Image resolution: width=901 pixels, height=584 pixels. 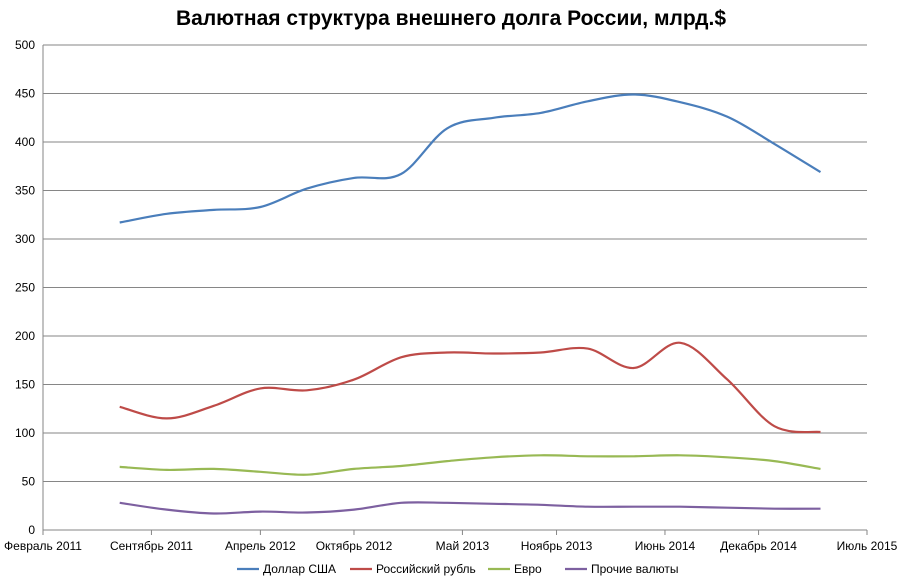 I want to click on legend-label: Евро, so click(x=528, y=569).